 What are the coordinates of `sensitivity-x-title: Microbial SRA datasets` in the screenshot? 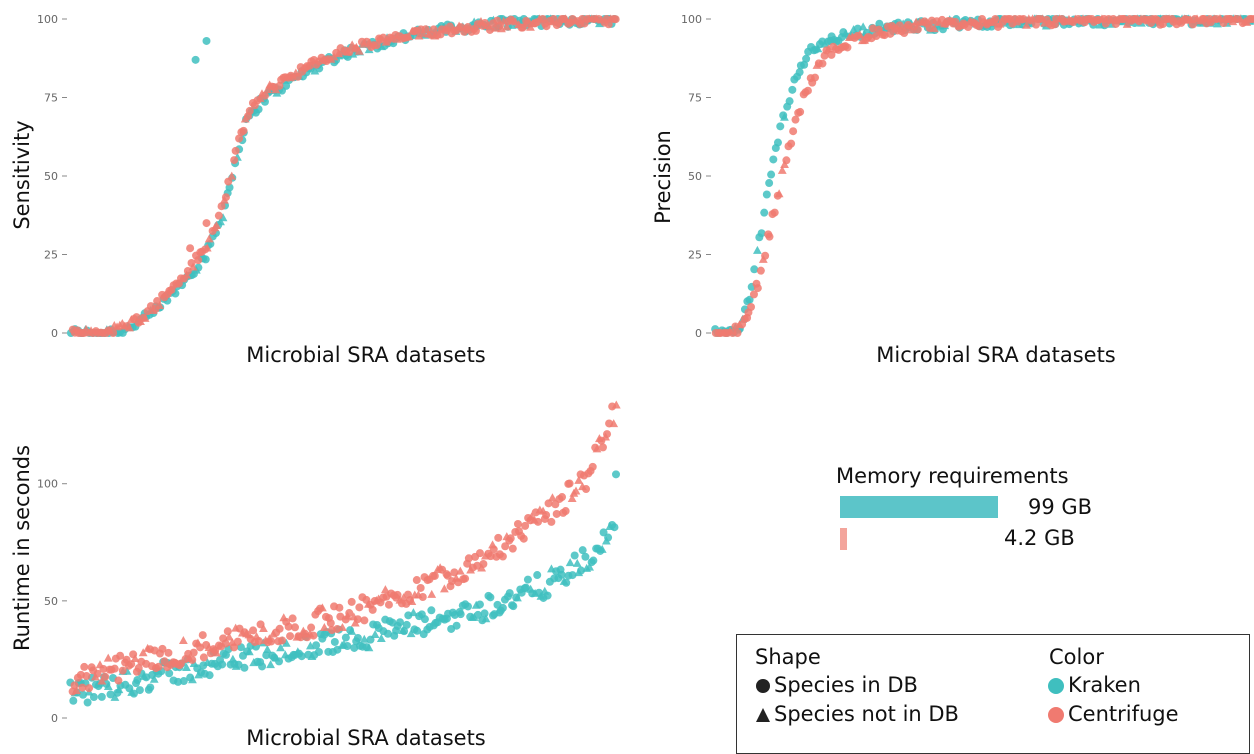 It's located at (366, 355).